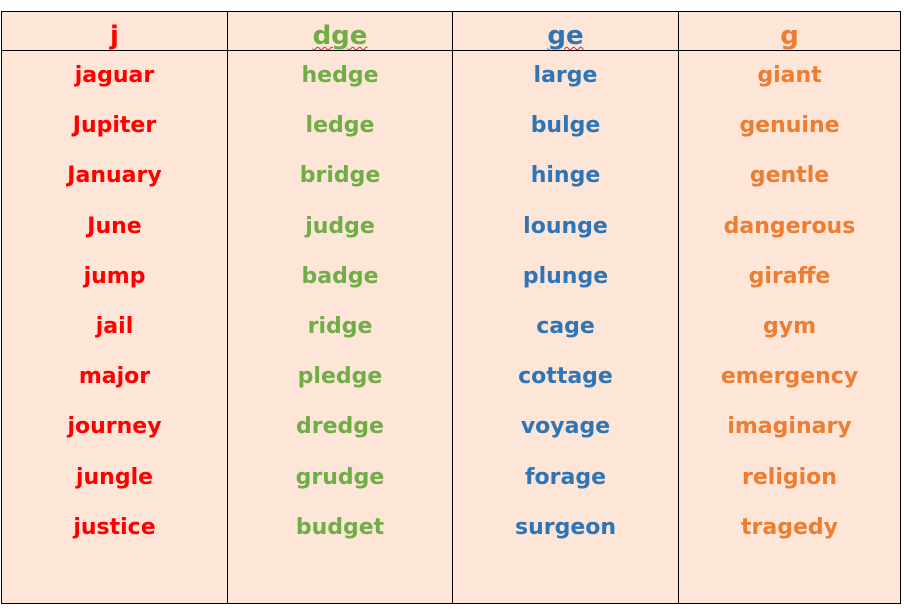 This screenshot has width=904, height=609. Describe the element at coordinates (340, 377) in the screenshot. I see `word: pledge` at that location.